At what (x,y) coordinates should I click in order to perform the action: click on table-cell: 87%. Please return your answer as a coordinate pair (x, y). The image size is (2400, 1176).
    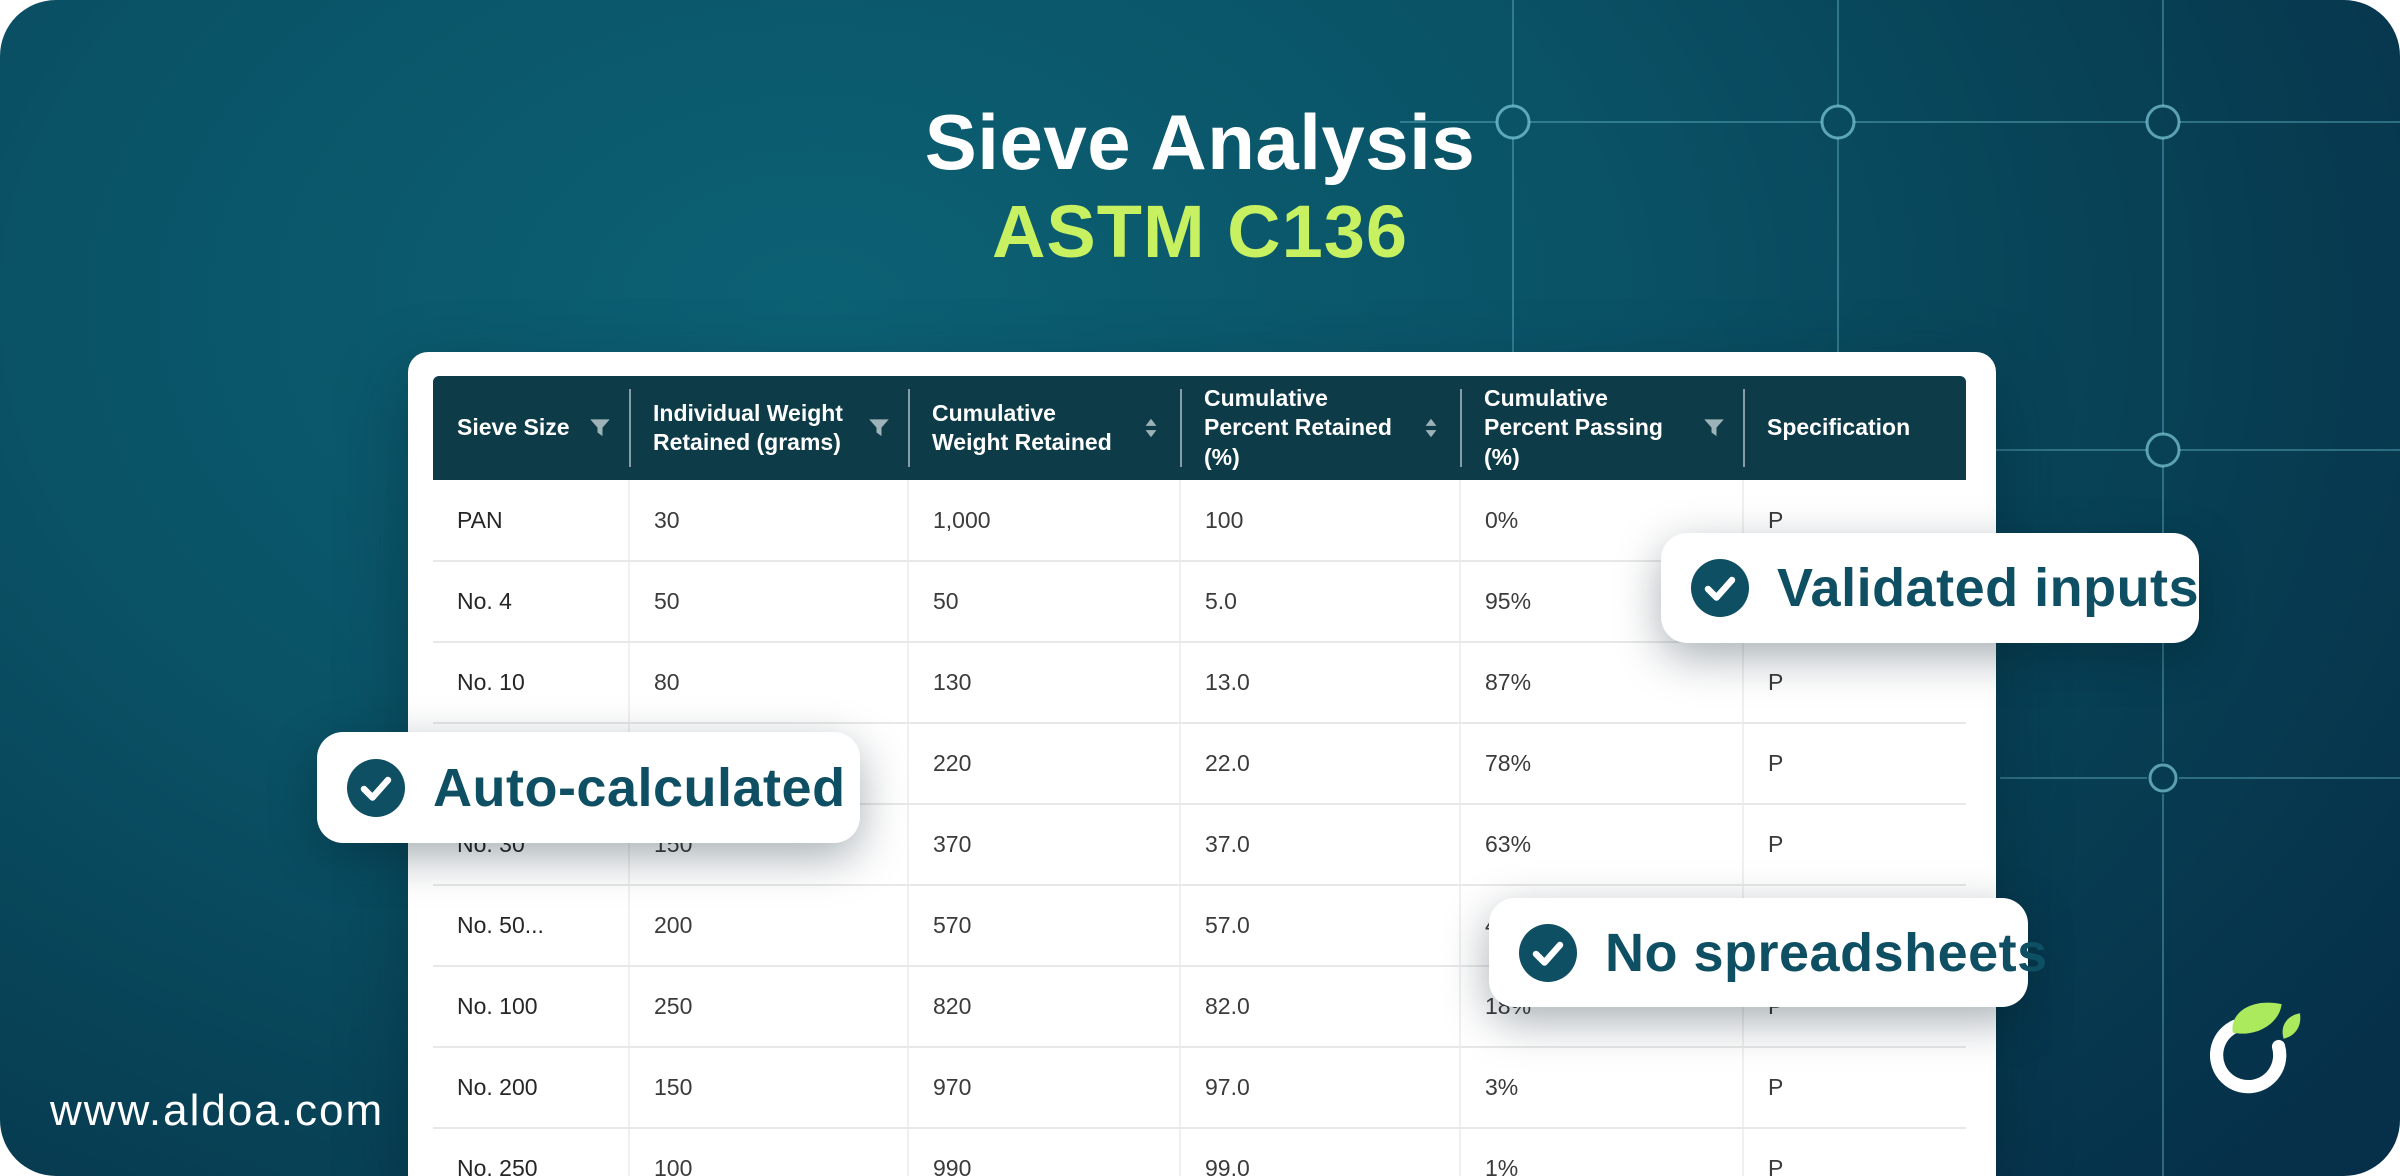
    Looking at the image, I should click on (1601, 683).